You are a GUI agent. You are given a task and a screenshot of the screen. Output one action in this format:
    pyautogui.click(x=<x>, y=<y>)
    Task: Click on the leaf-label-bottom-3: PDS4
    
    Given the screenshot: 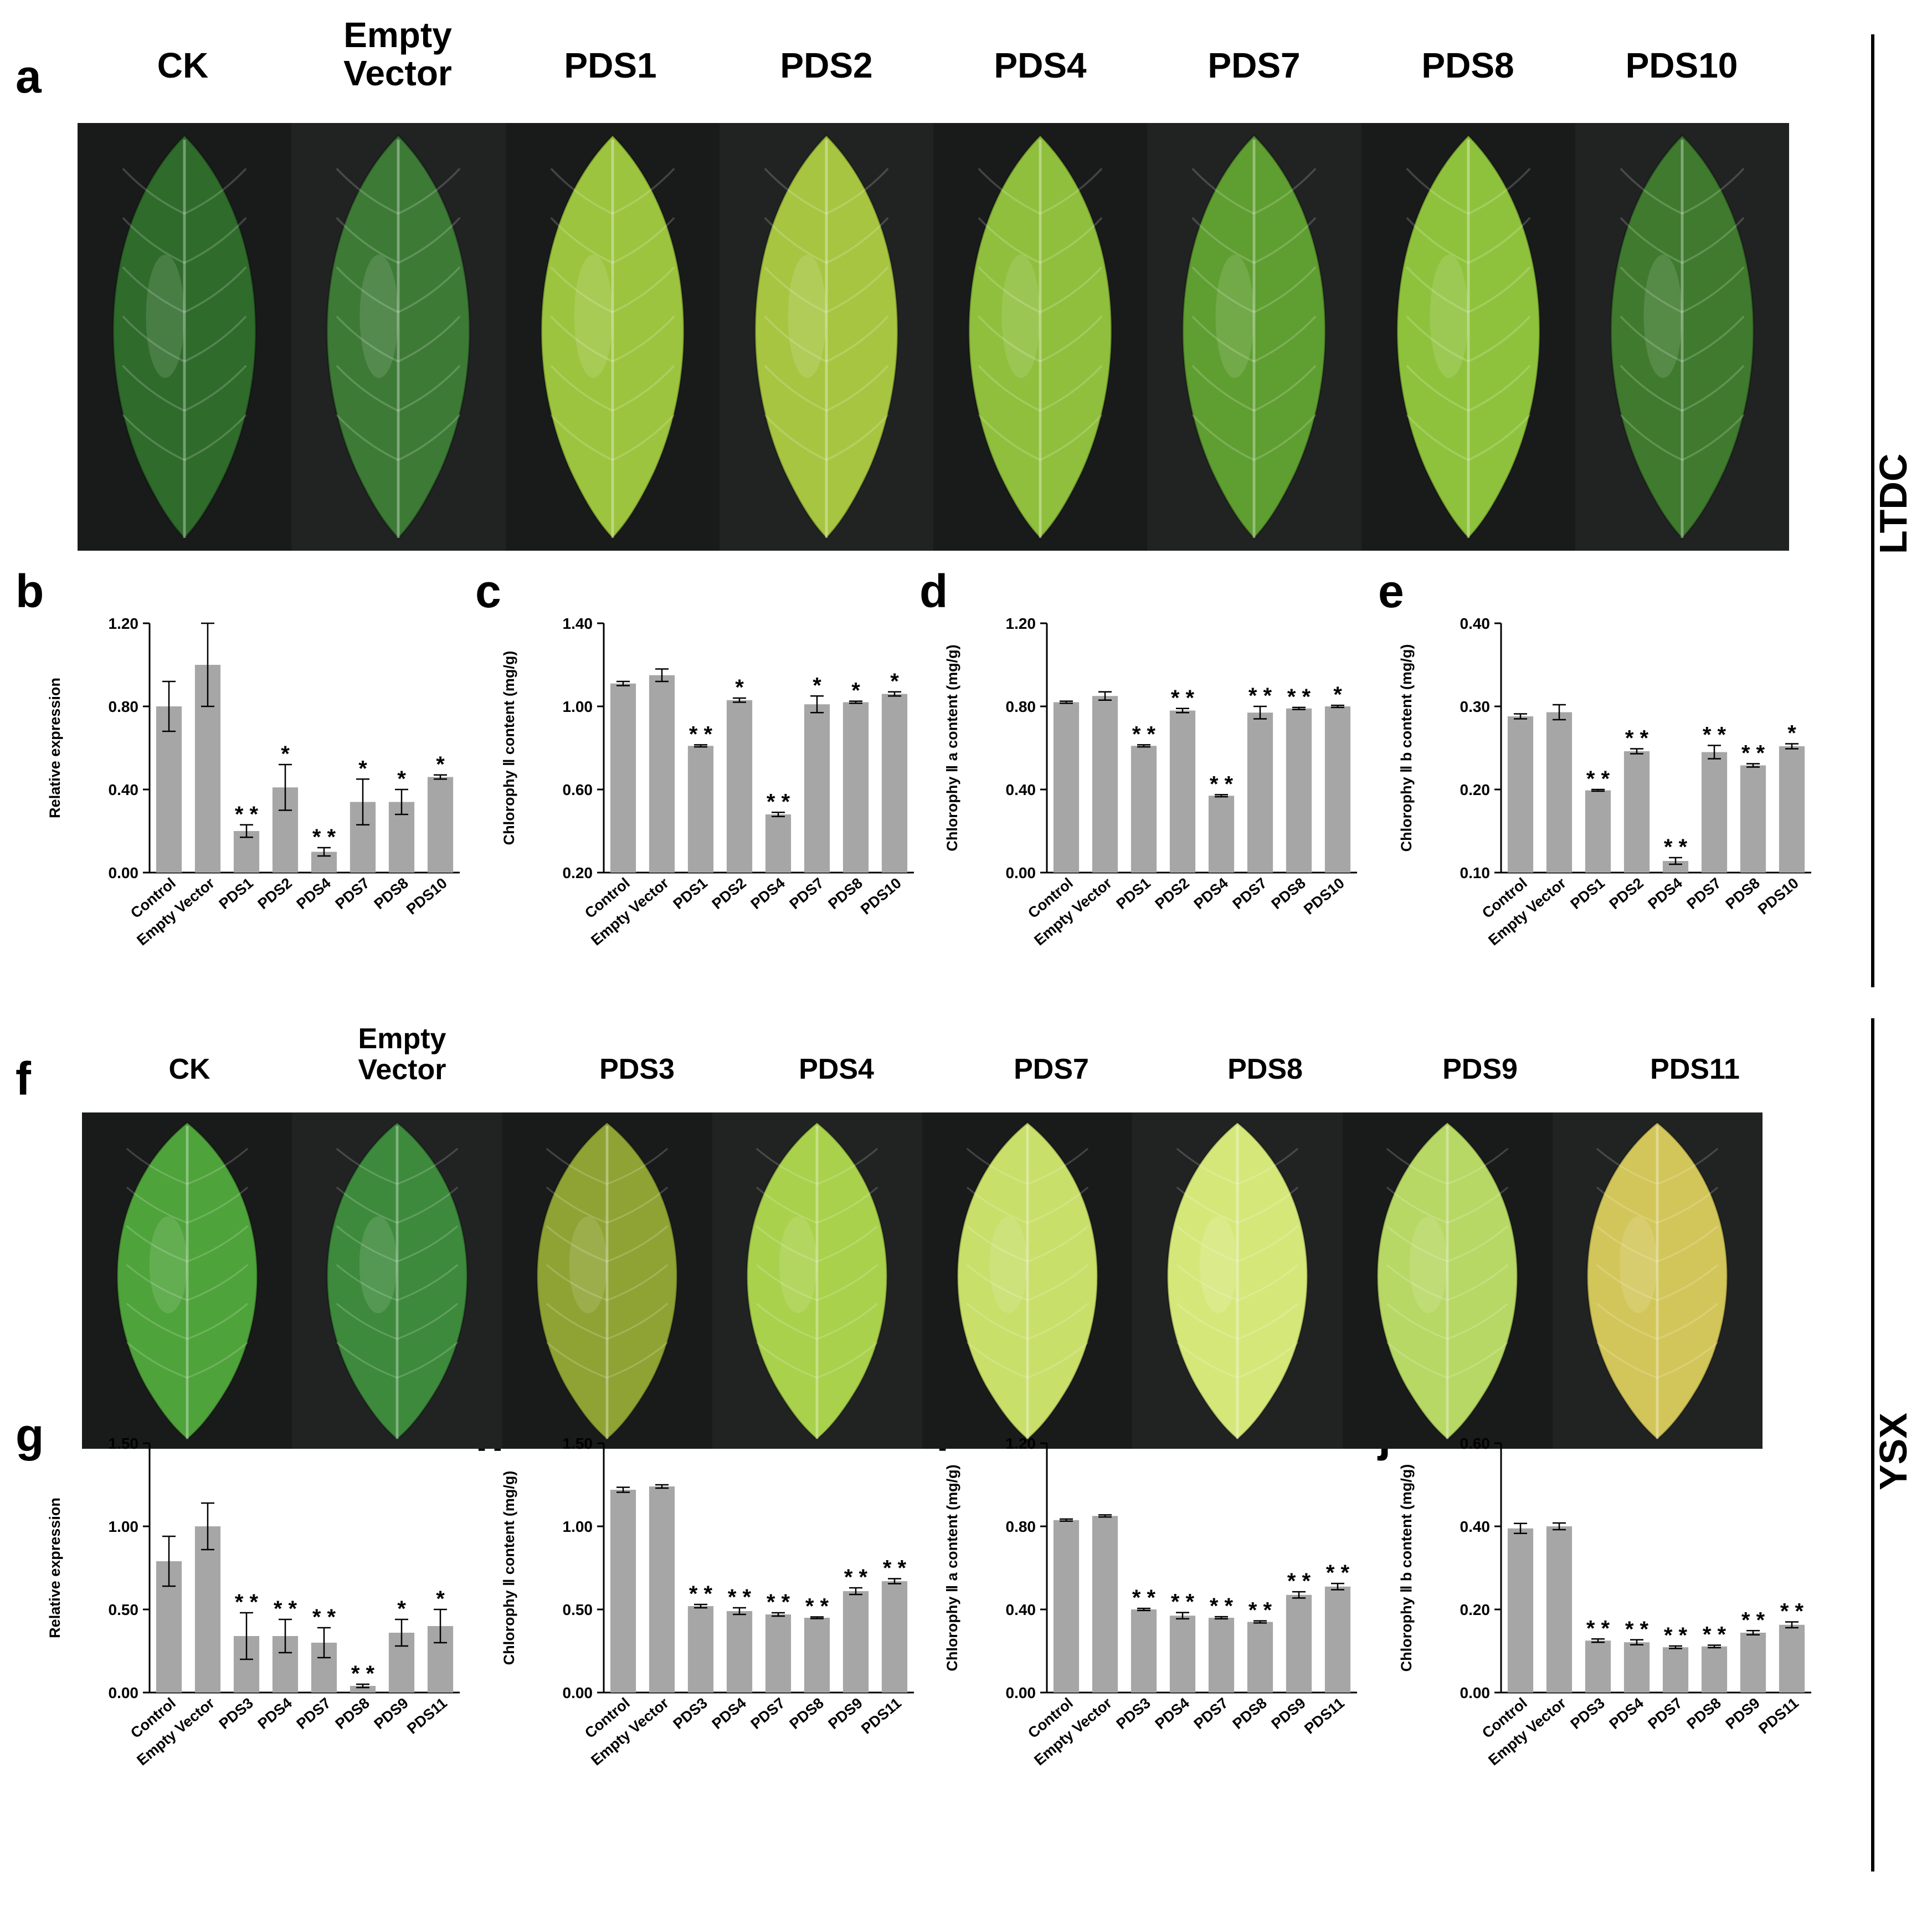 What is the action you would take?
    pyautogui.click(x=836, y=1069)
    